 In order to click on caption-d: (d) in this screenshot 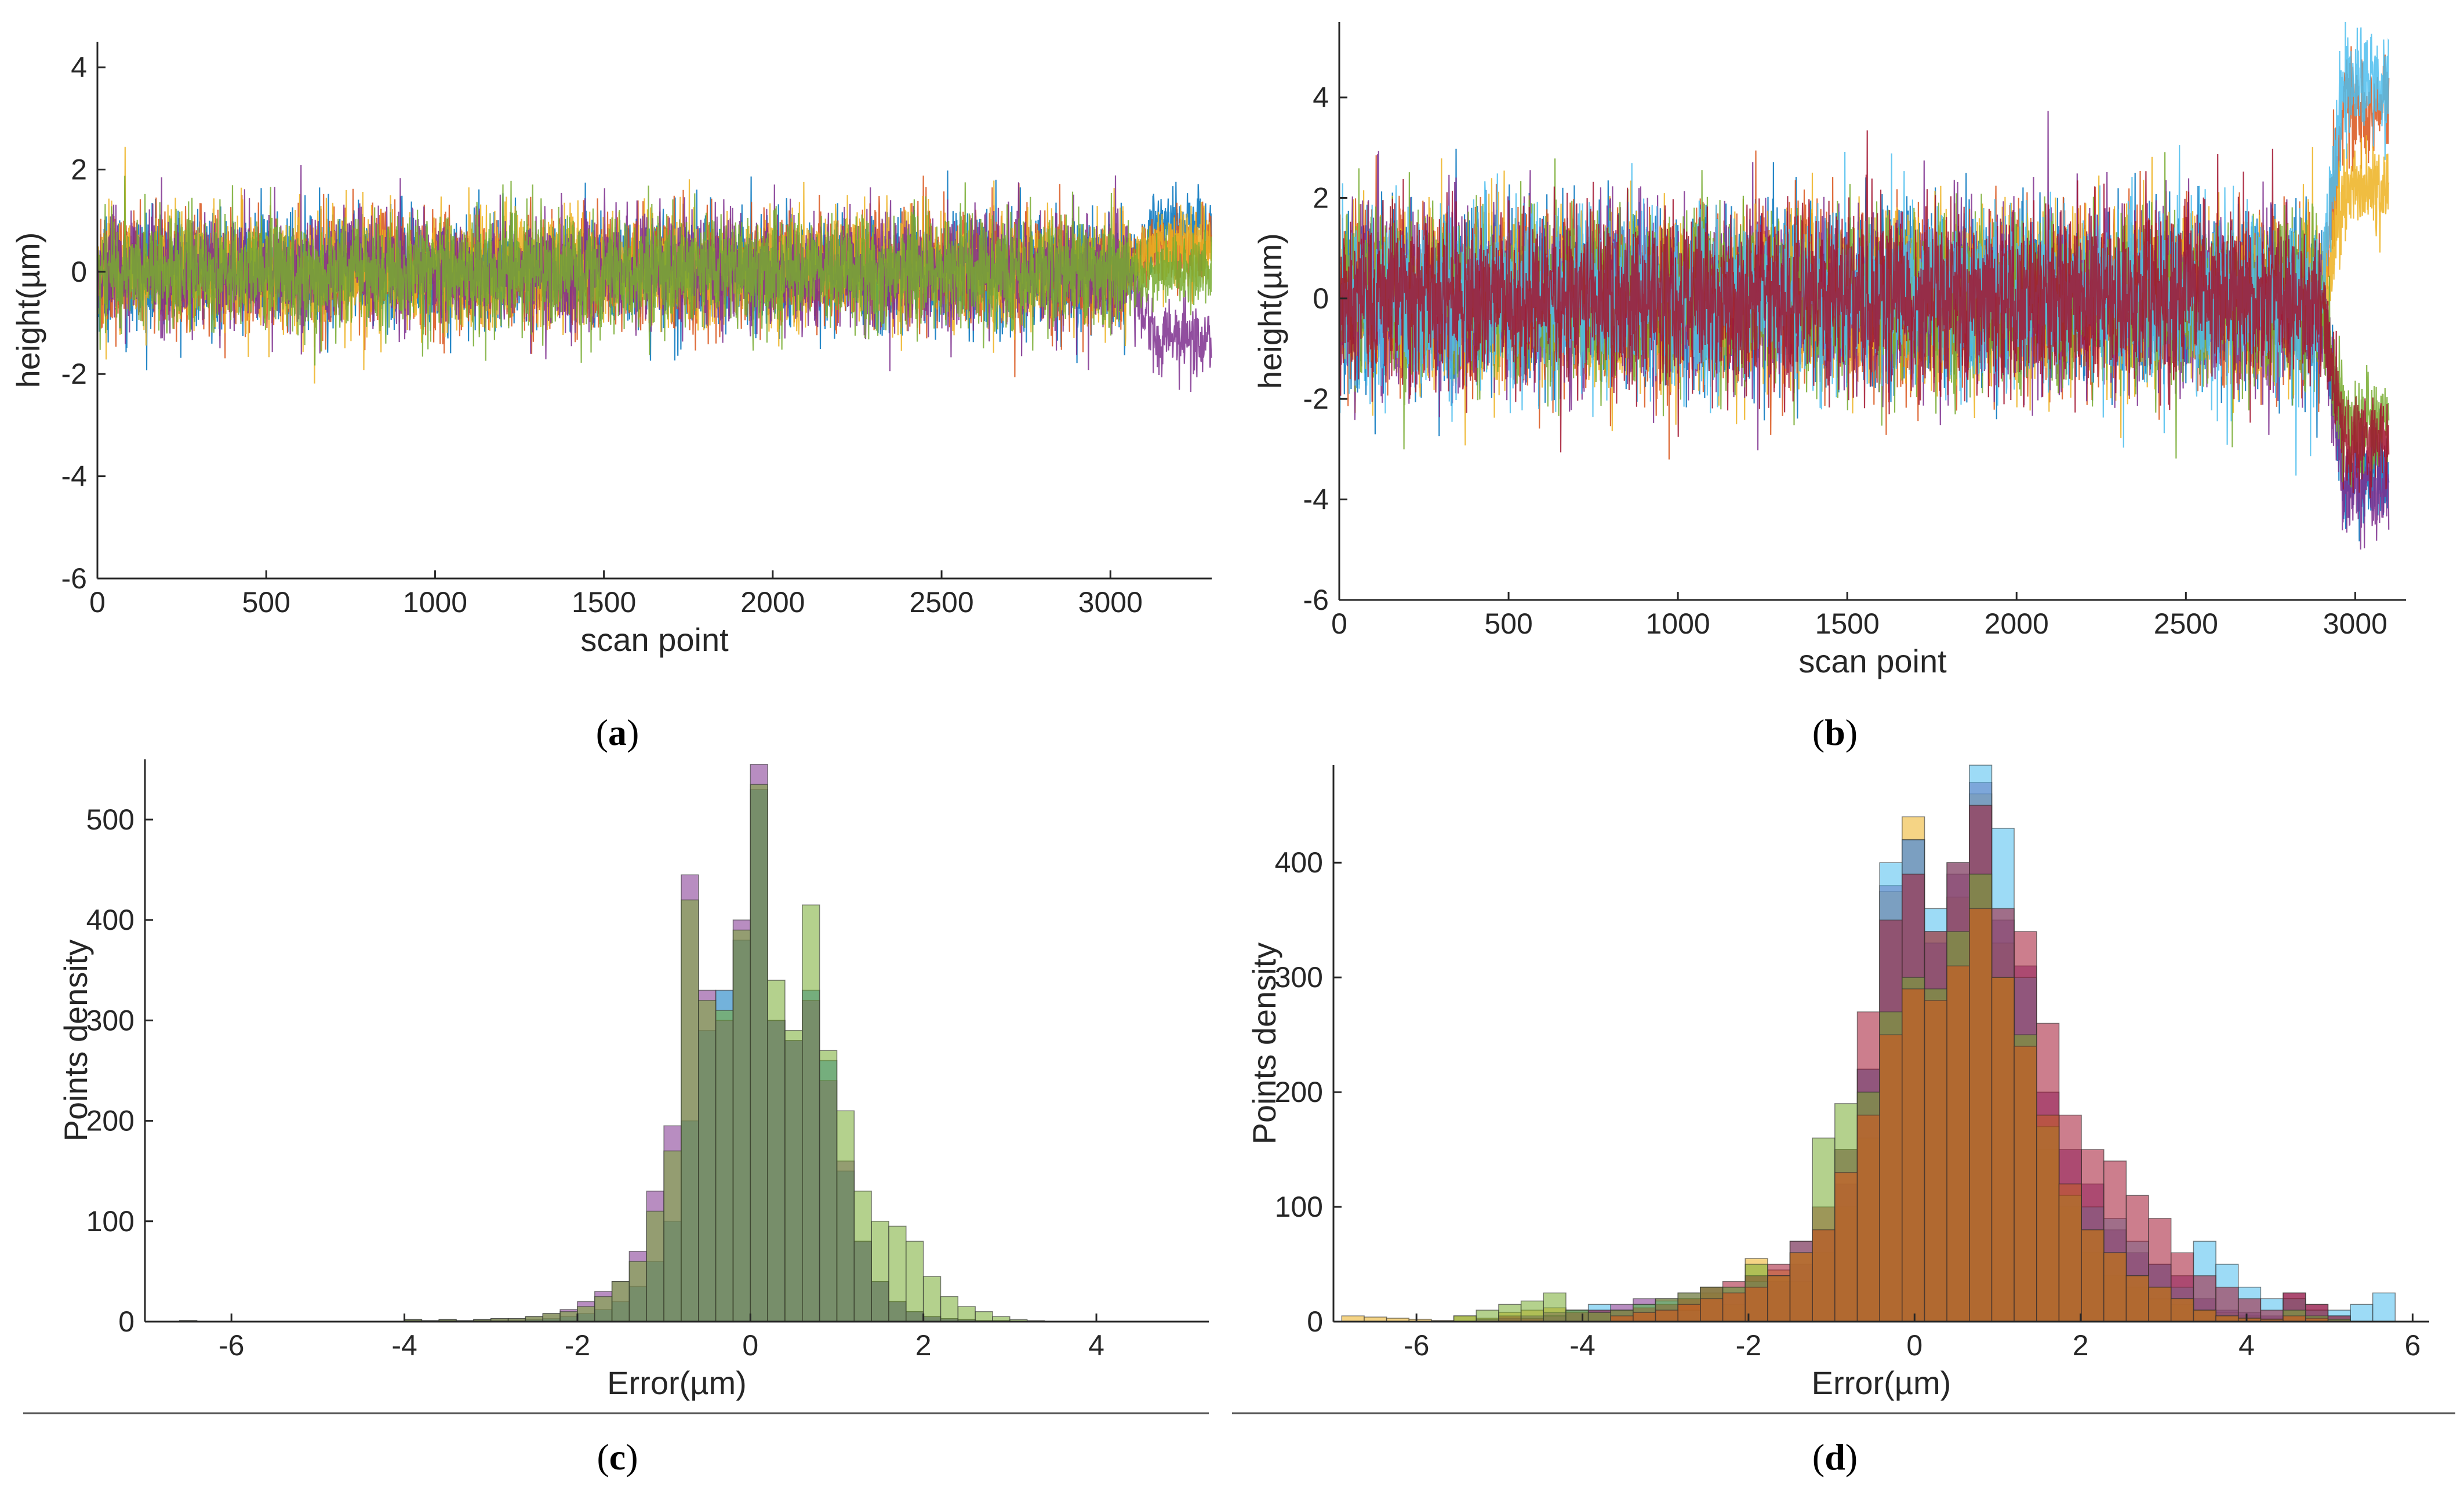, I will do `click(1835, 1457)`.